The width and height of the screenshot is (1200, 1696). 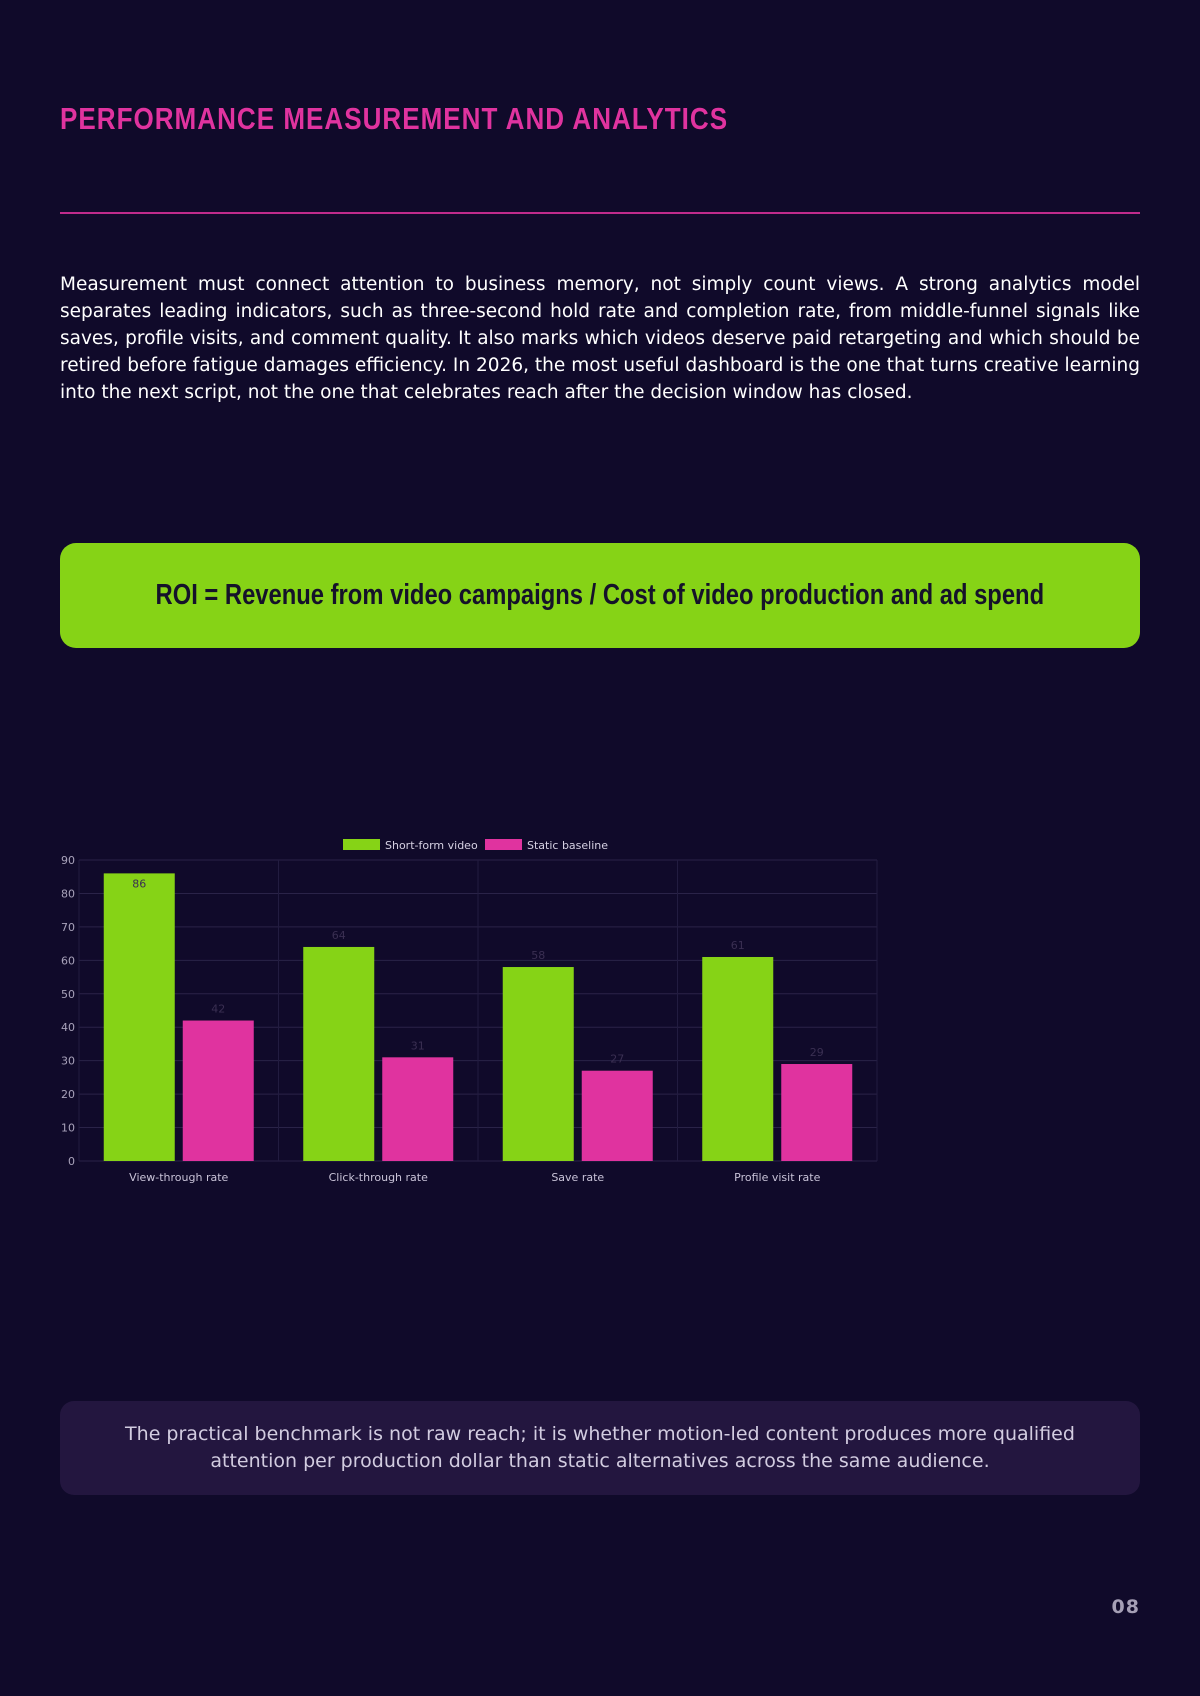 What do you see at coordinates (817, 1052) in the screenshot?
I see `data-label: 29` at bounding box center [817, 1052].